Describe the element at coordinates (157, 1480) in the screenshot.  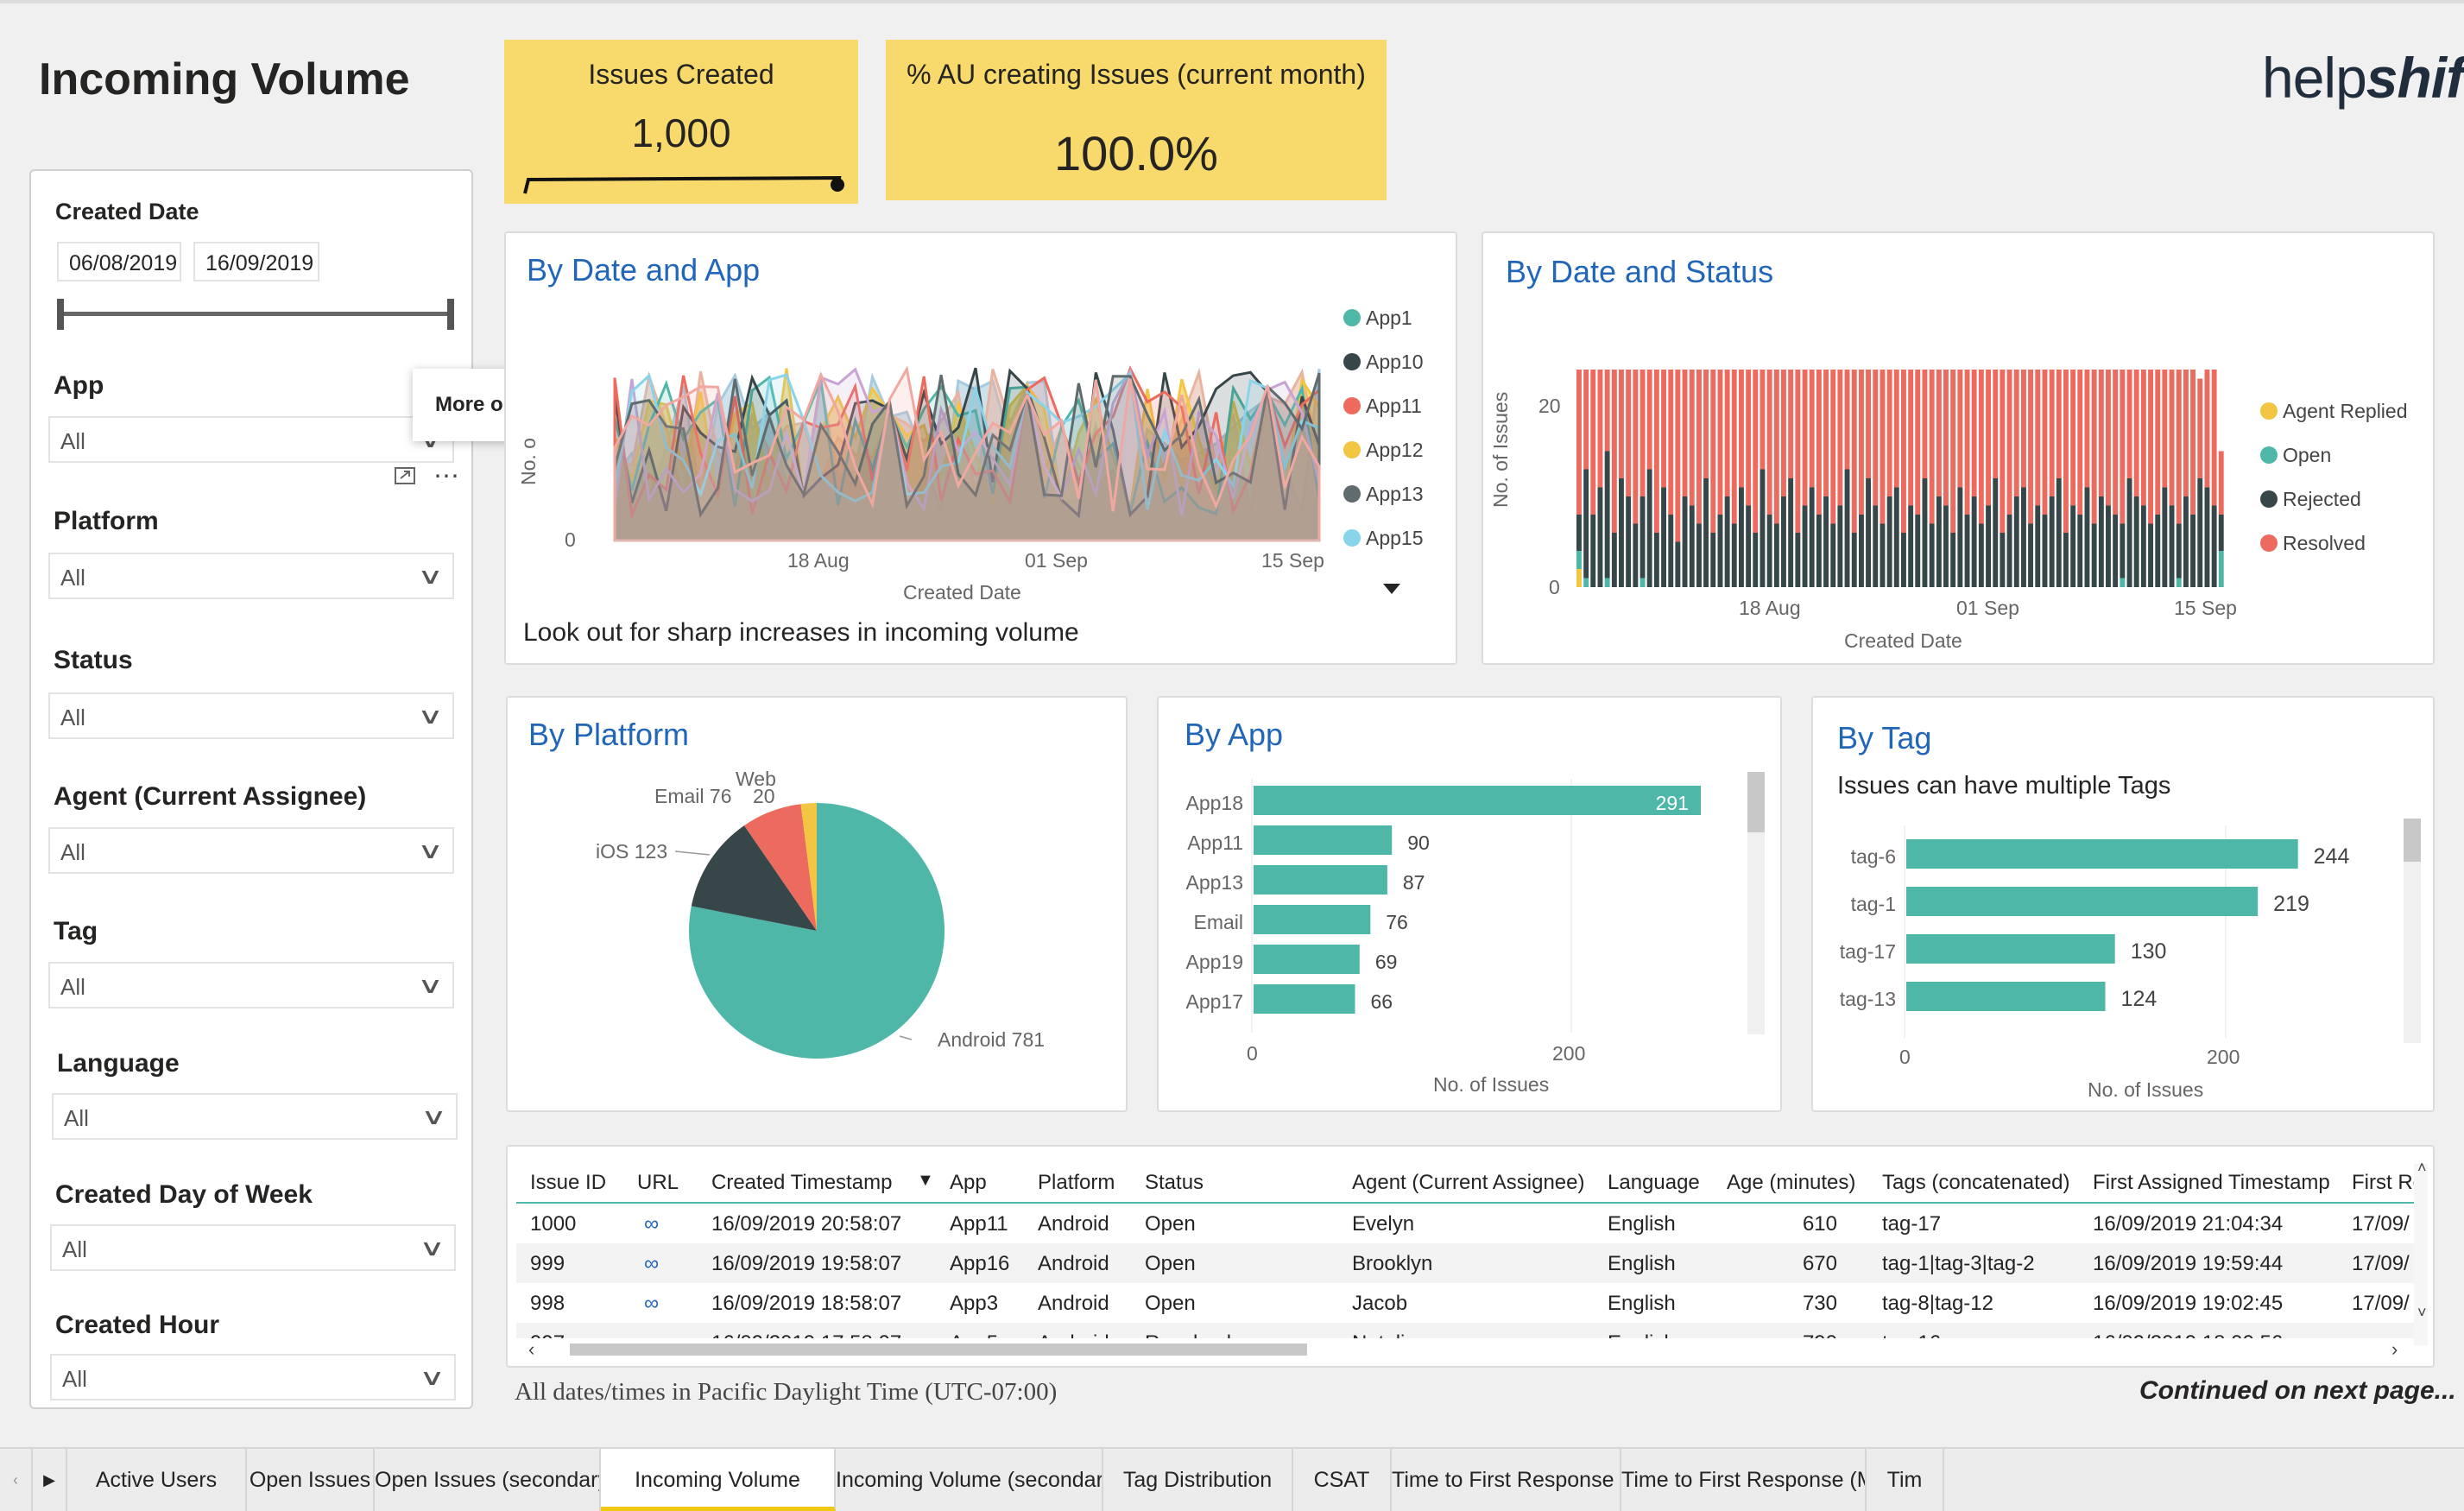
I see `tab-active-users: Active Users` at that location.